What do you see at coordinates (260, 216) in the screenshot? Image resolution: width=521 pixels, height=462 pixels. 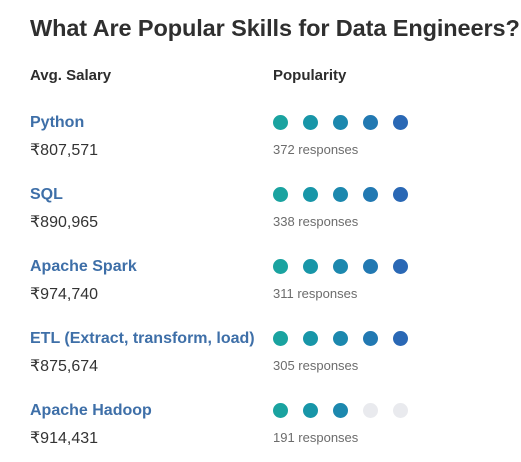 I see `skill-row-sql: SQL ₹890,965 338 responses` at bounding box center [260, 216].